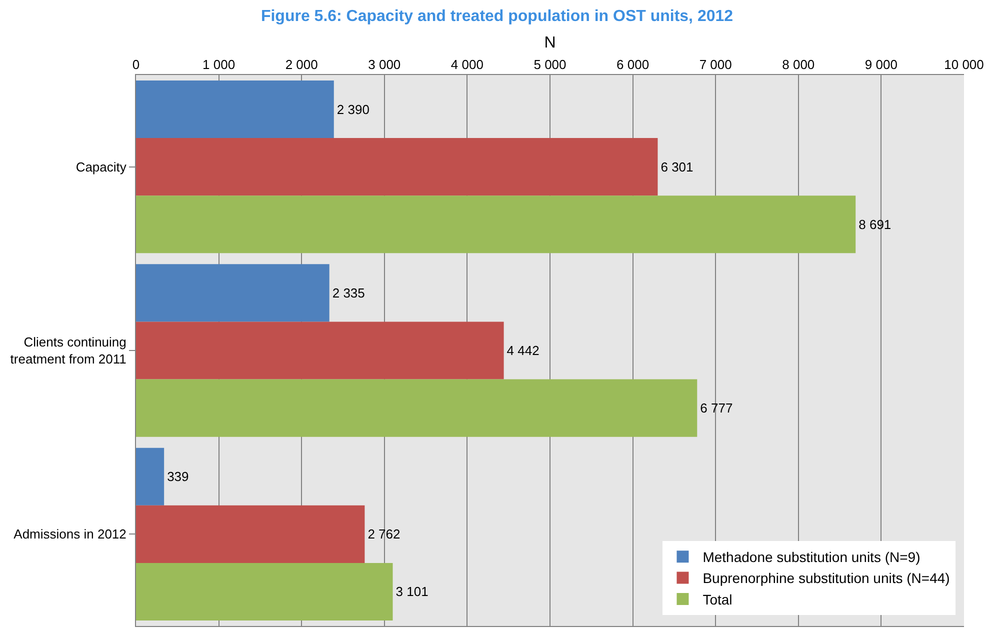 The image size is (994, 637). What do you see at coordinates (301, 64) in the screenshot?
I see `x-tick-label: 2 000` at bounding box center [301, 64].